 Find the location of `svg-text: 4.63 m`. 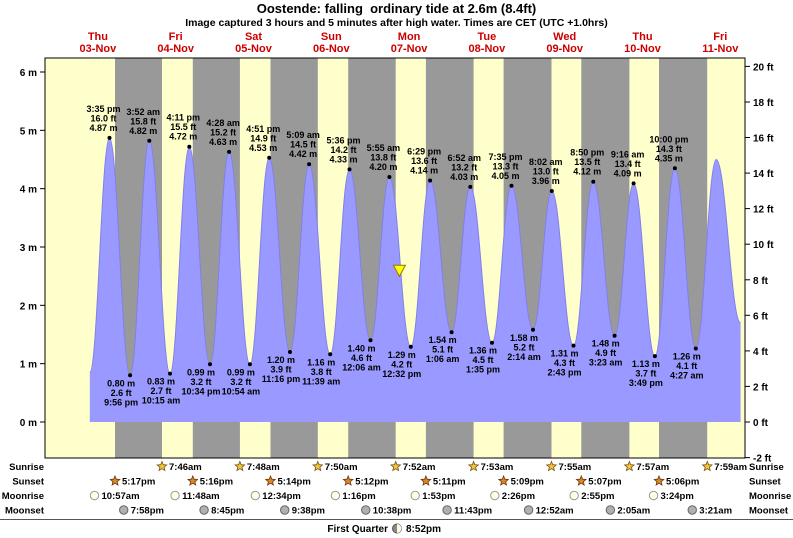

svg-text: 4.63 m is located at coordinates (223, 142).